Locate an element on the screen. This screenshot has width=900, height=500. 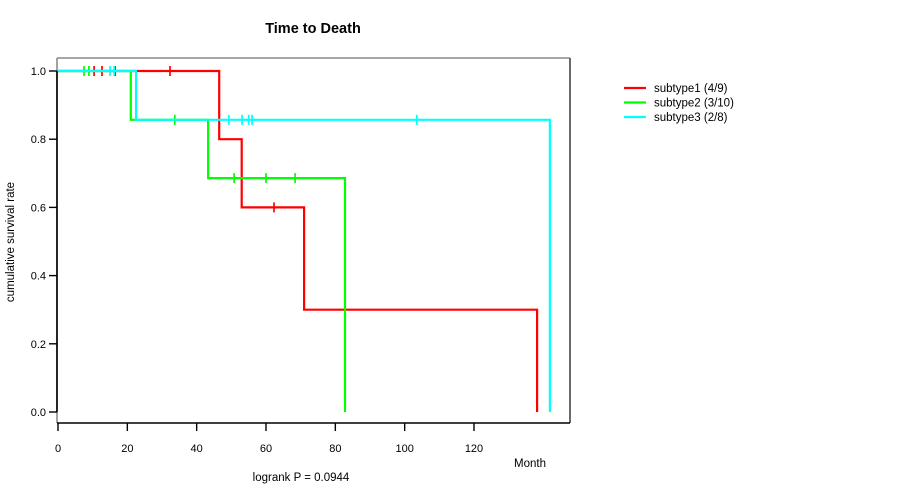
x-tick-label: 0 is located at coordinates (58, 449).